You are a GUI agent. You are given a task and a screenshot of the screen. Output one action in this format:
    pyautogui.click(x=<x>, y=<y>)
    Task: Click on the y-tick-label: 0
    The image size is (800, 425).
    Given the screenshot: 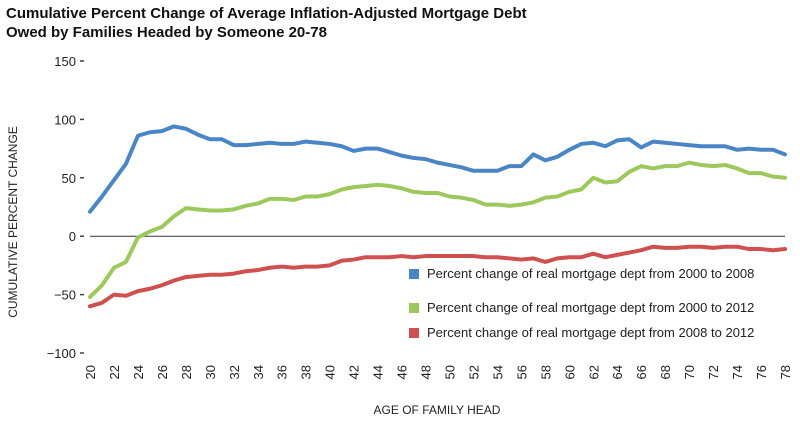 What is the action you would take?
    pyautogui.click(x=72, y=236)
    